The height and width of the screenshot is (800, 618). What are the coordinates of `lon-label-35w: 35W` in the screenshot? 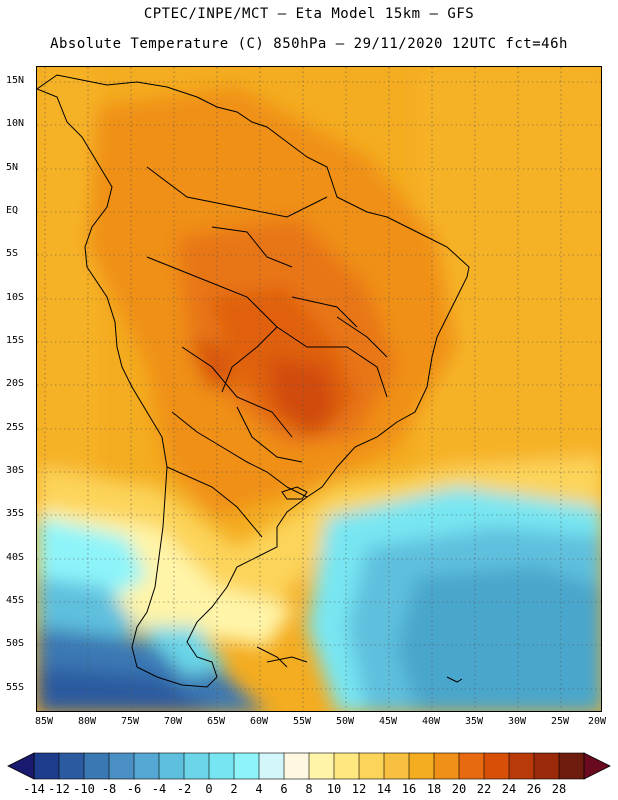 It's located at (474, 721).